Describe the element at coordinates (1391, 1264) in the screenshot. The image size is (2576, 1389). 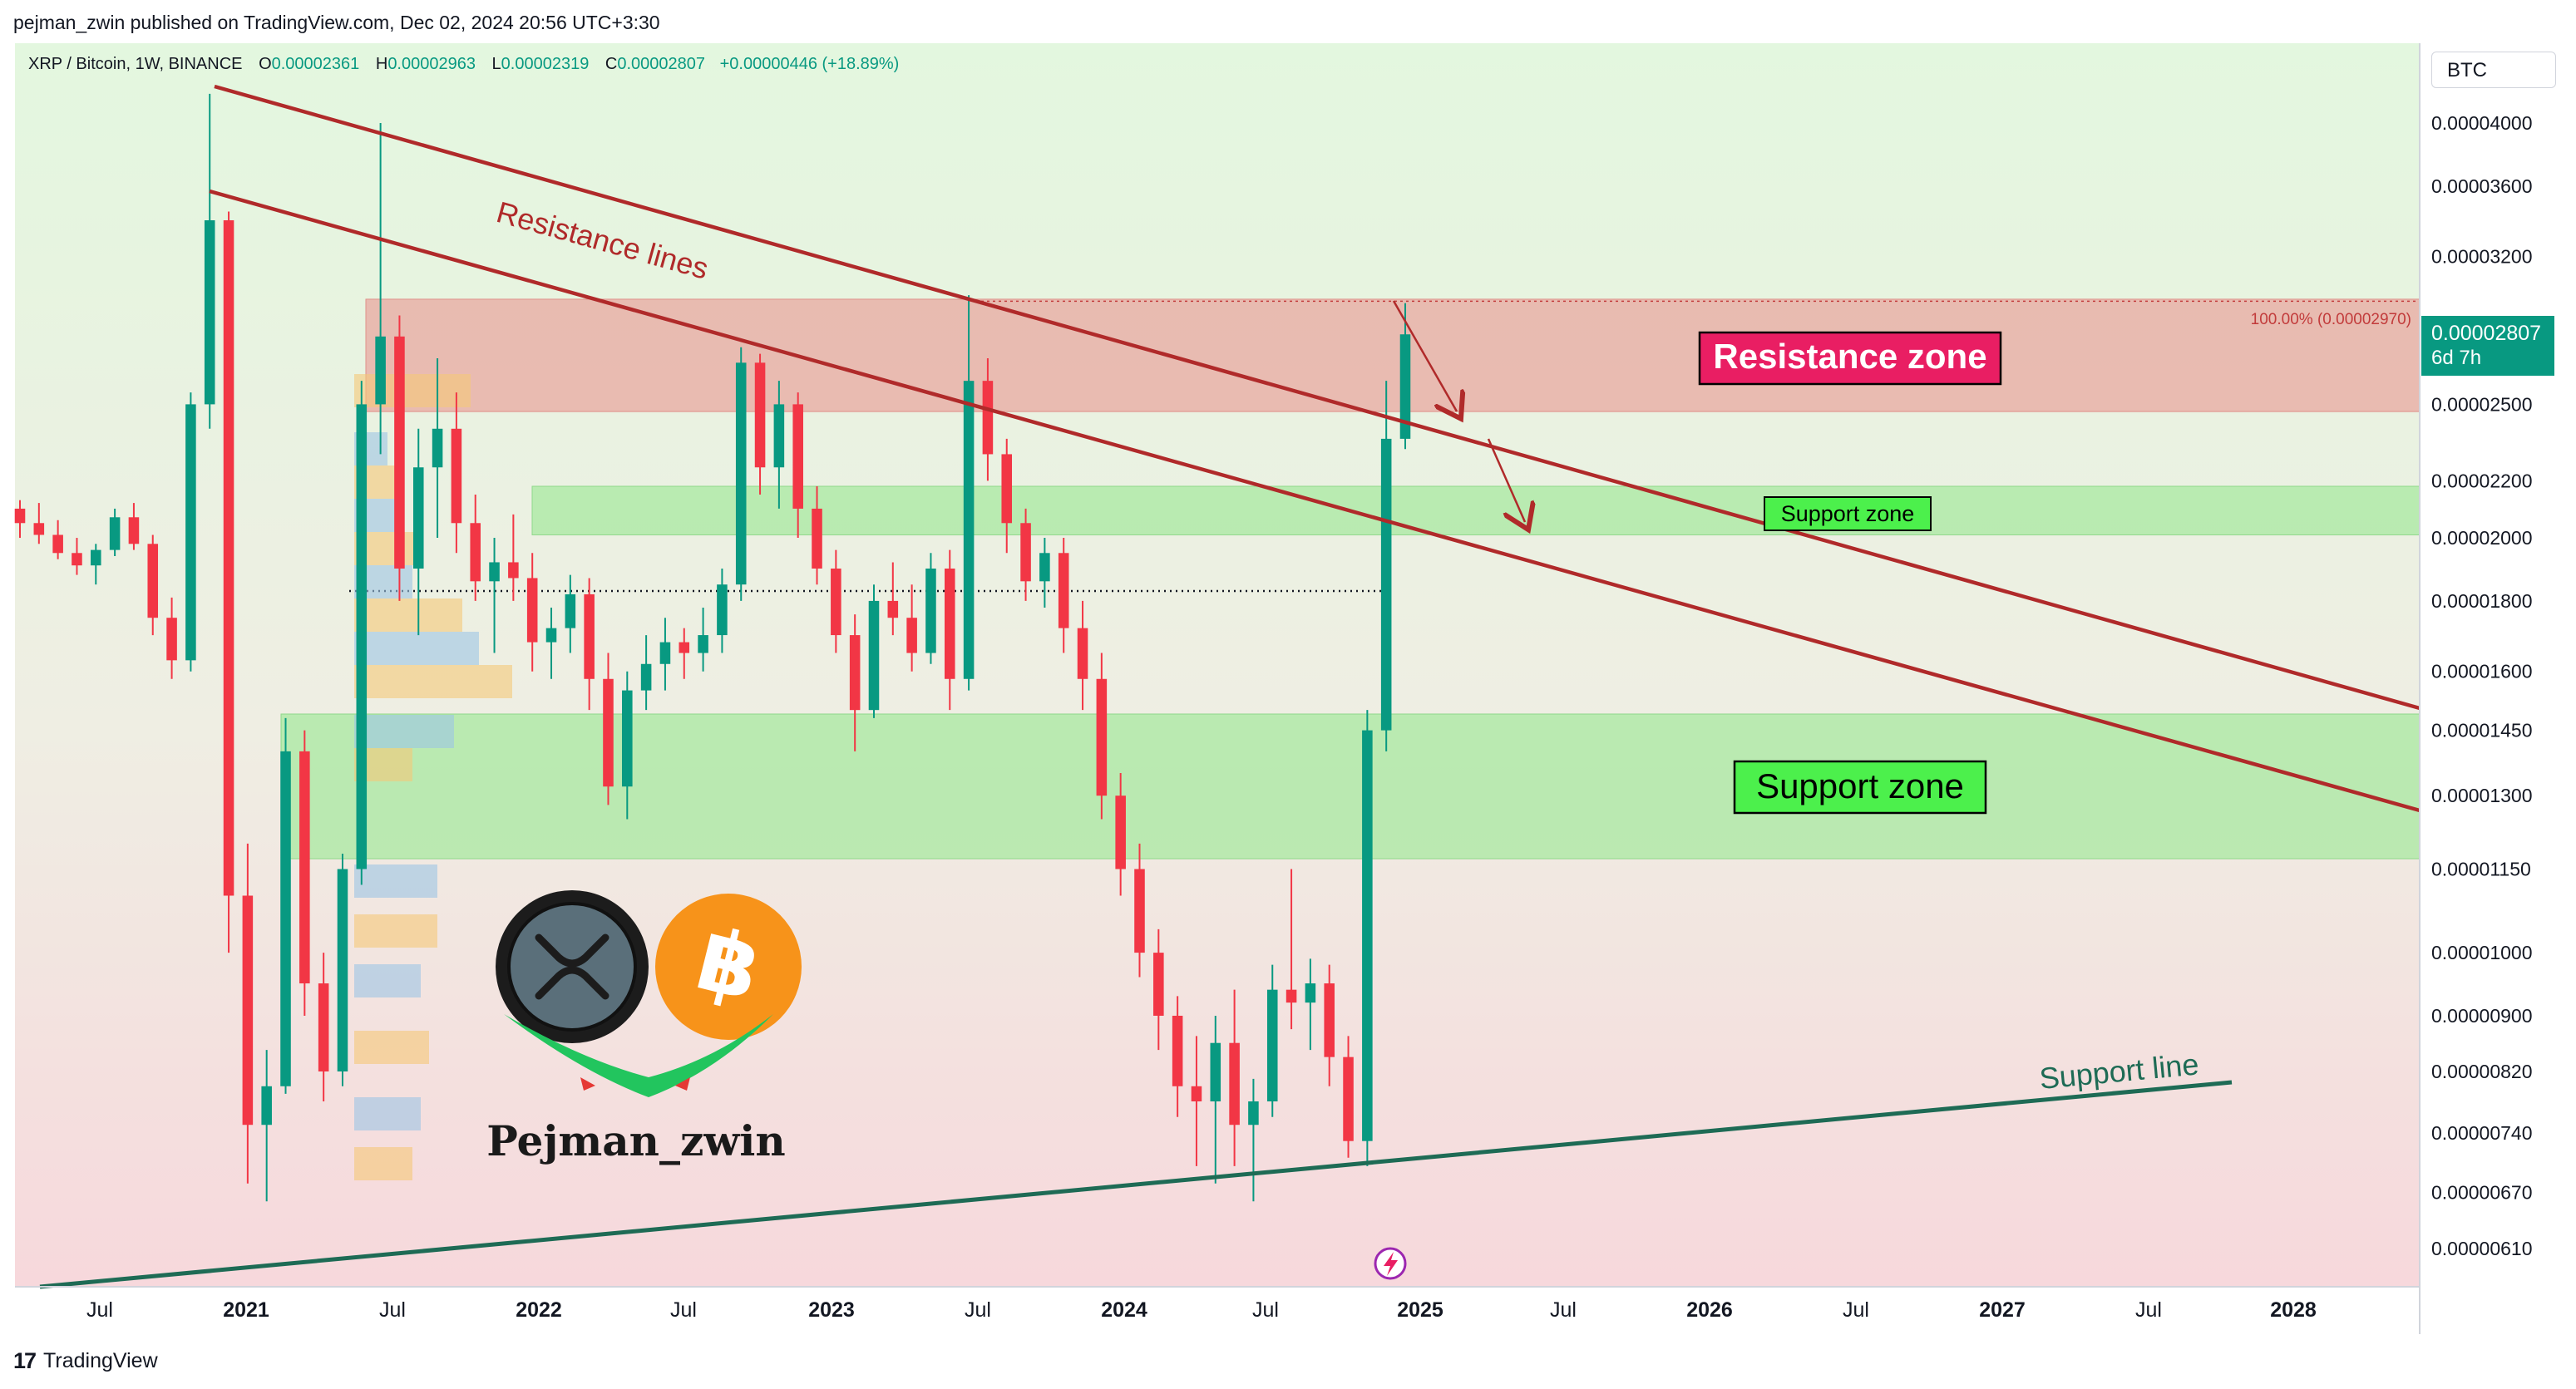
I see `flash-bolt-icon` at that location.